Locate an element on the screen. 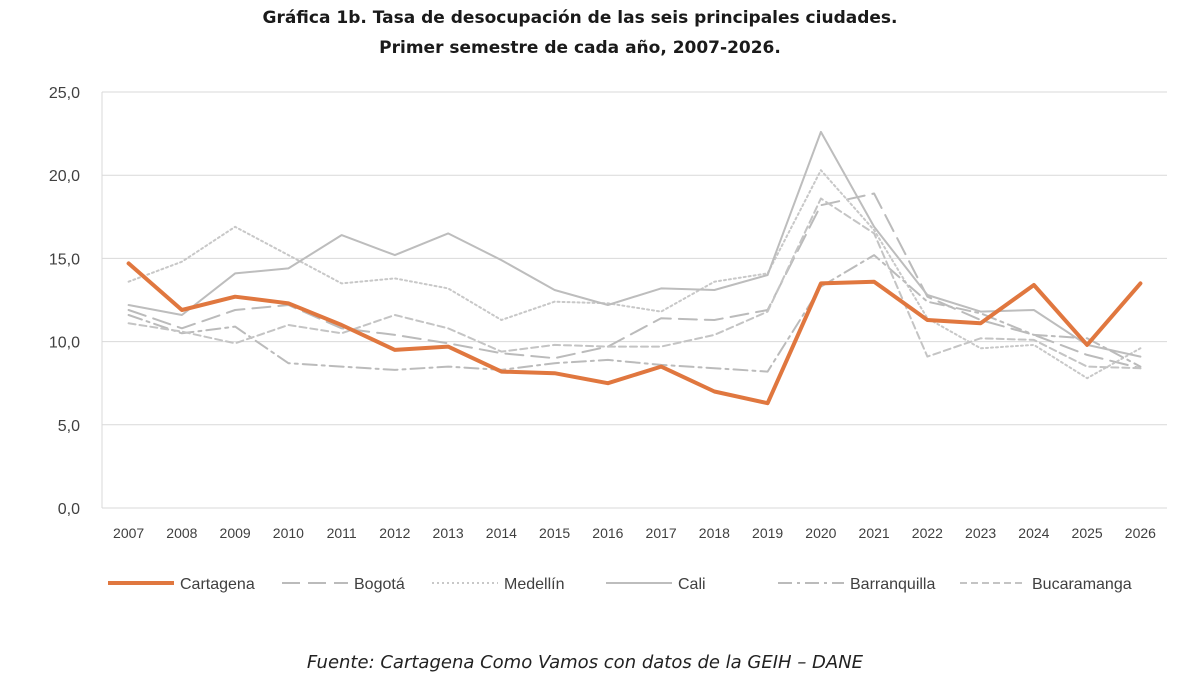 The height and width of the screenshot is (688, 1200). chart-subtitle: Primer semestre de cada año, 2007-2026. is located at coordinates (580, 48).